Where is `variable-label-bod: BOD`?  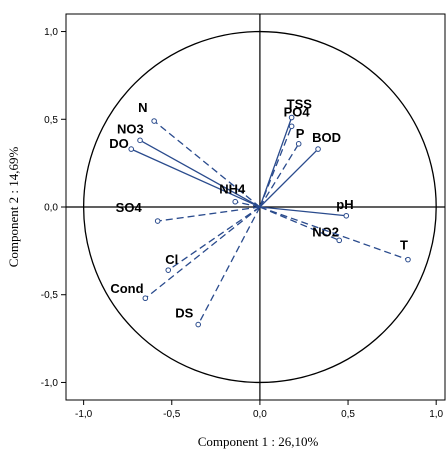
variable-label-bod: BOD is located at coordinates (326, 137).